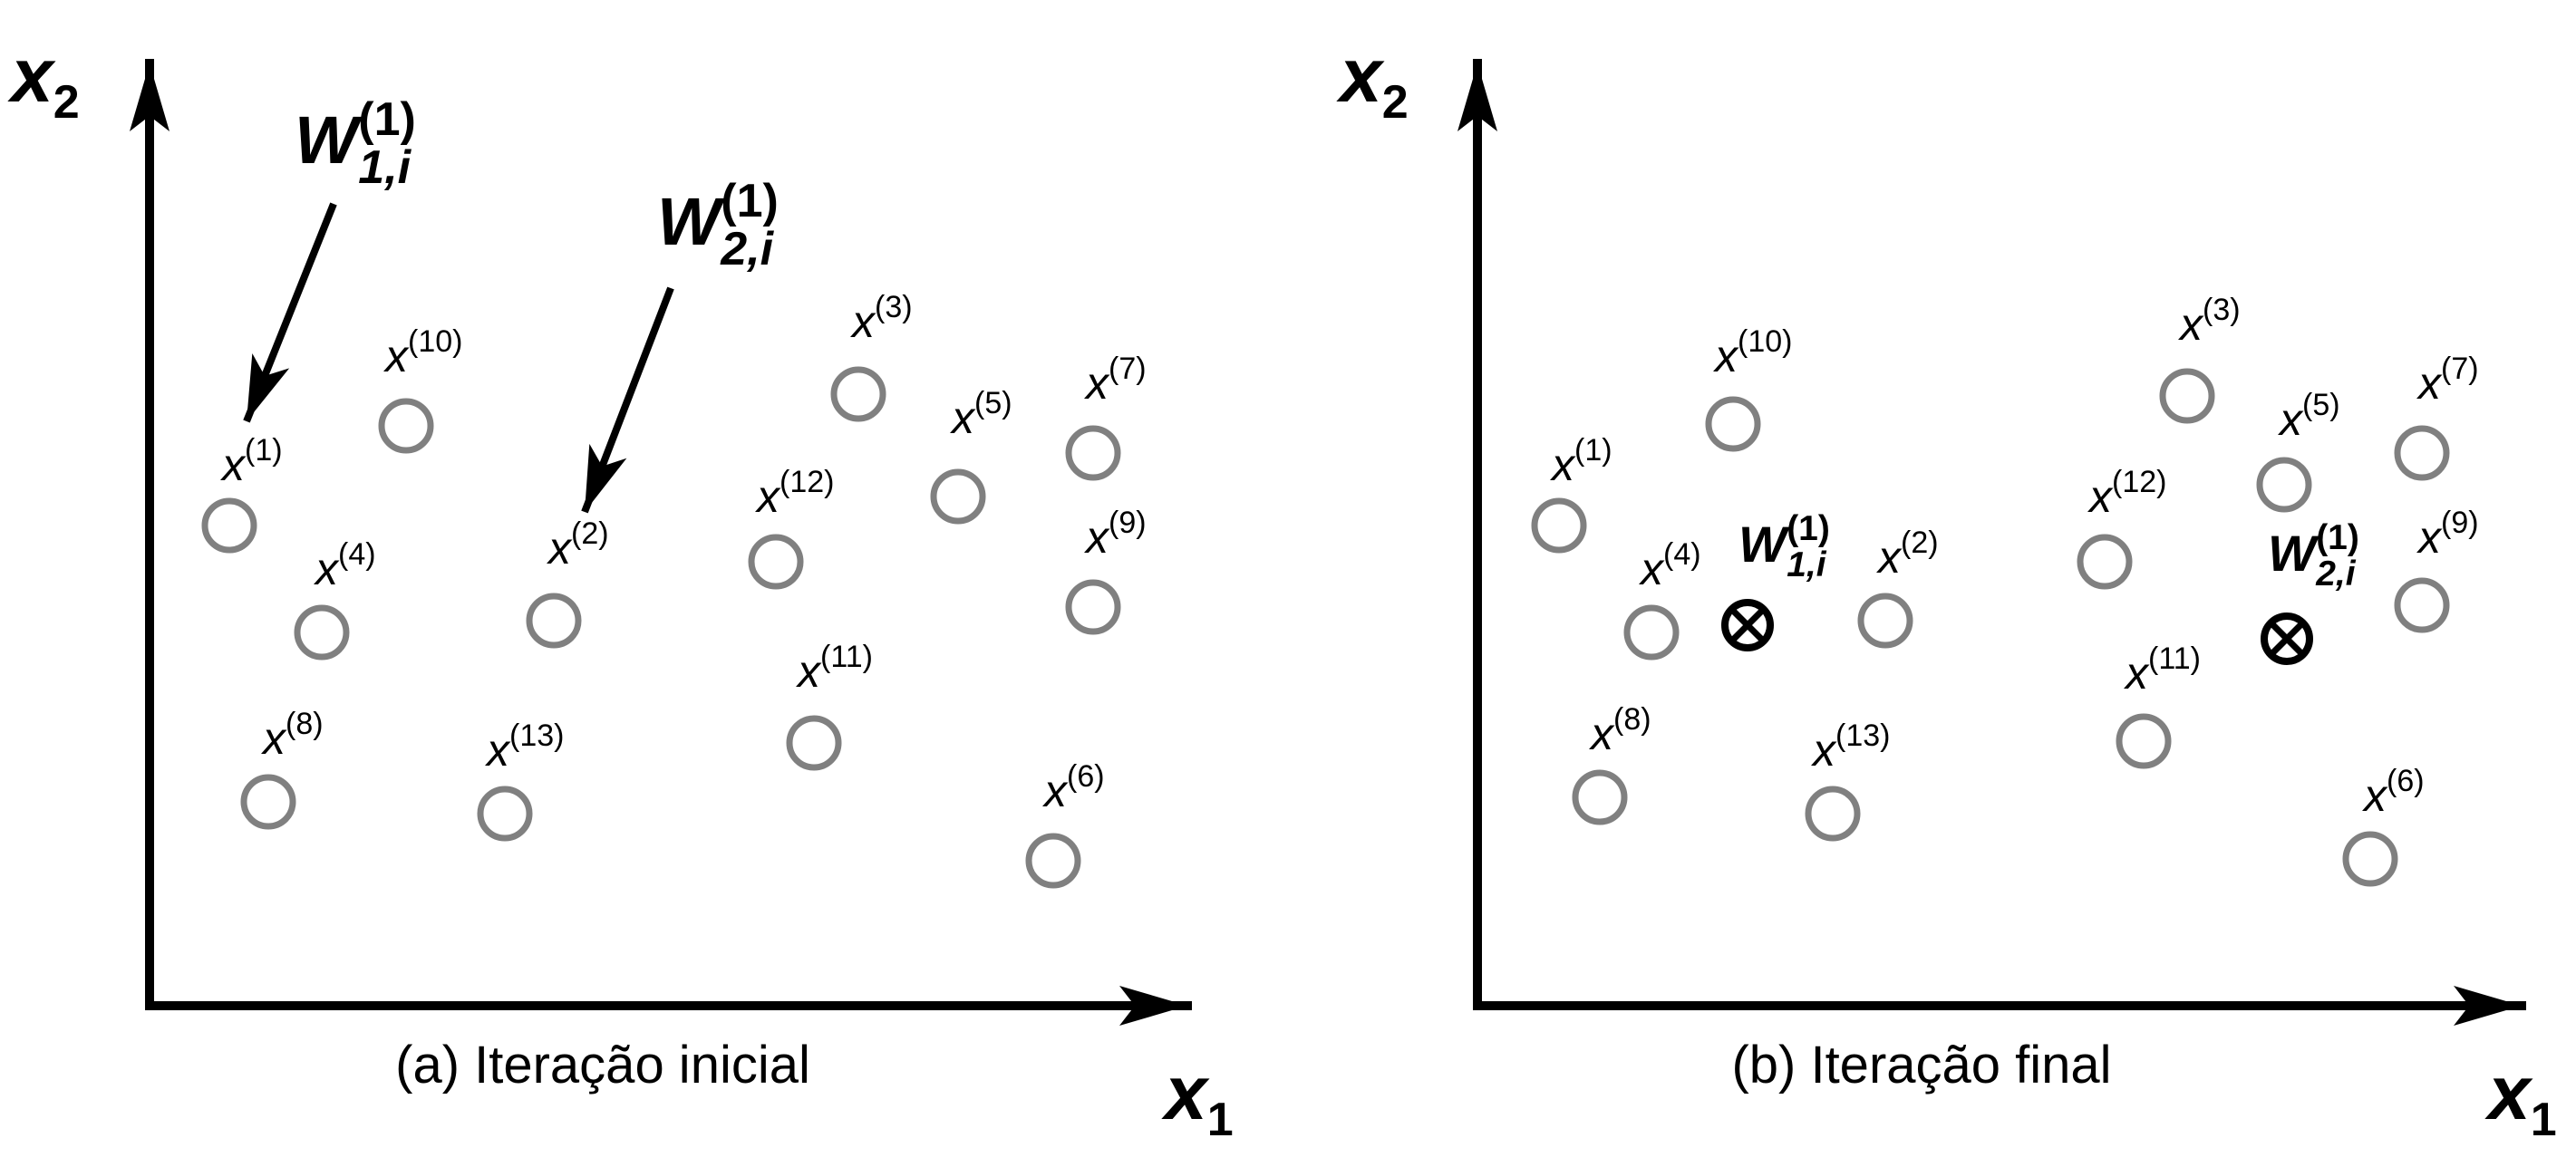  What do you see at coordinates (602, 1065) in the screenshot?
I see `panel-caption: (a) Iteração inicial` at bounding box center [602, 1065].